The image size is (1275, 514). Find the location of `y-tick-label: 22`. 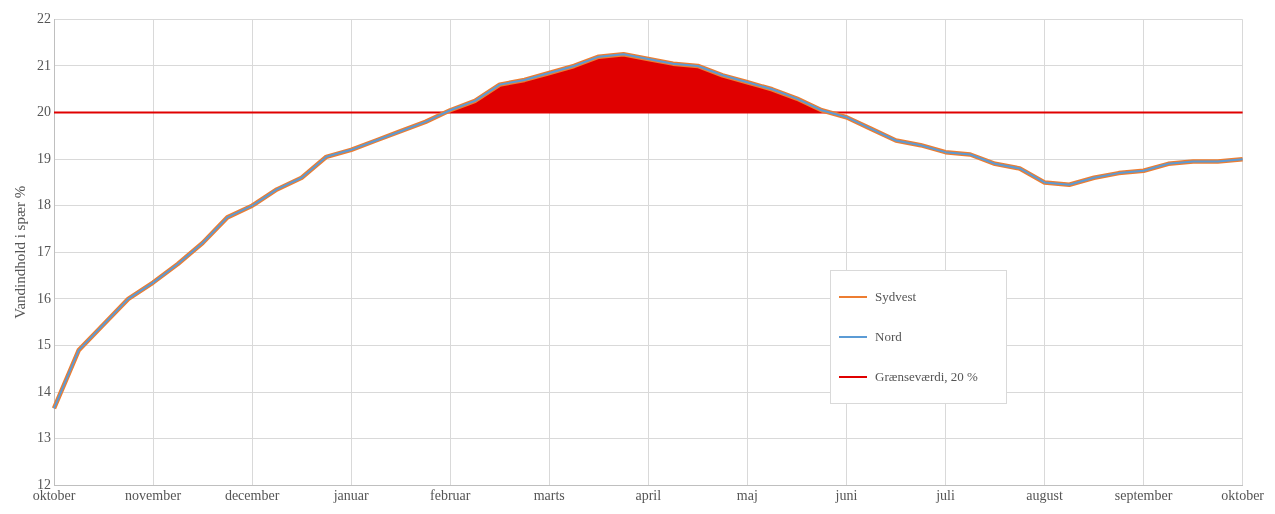

y-tick-label: 22 is located at coordinates (44, 19).